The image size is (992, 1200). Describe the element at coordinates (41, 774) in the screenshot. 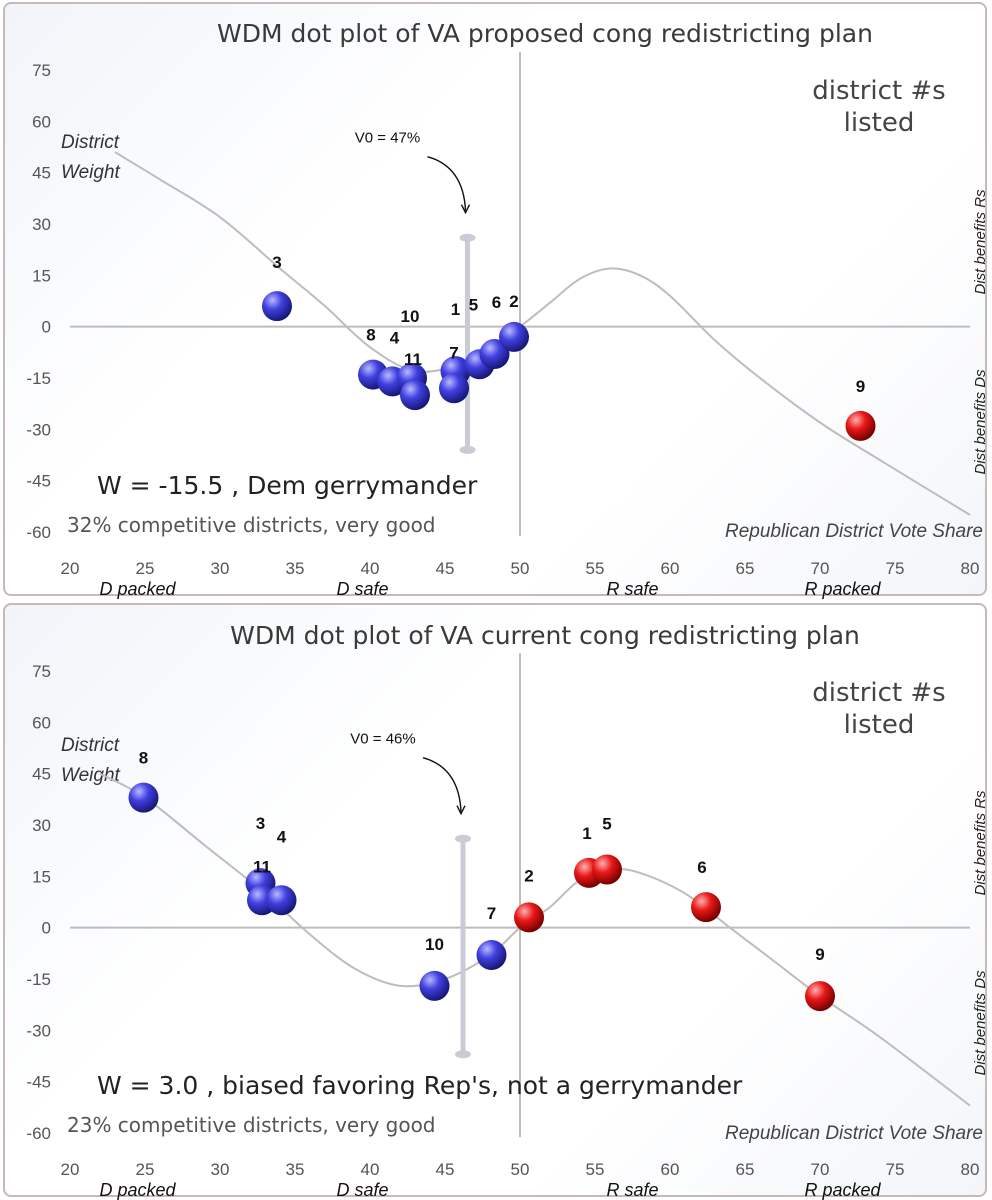

I see `y-tick-label: 45` at that location.